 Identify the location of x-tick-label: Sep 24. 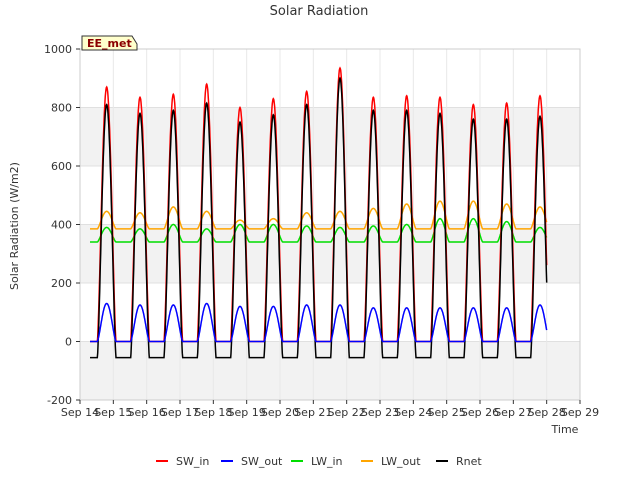
(413, 412).